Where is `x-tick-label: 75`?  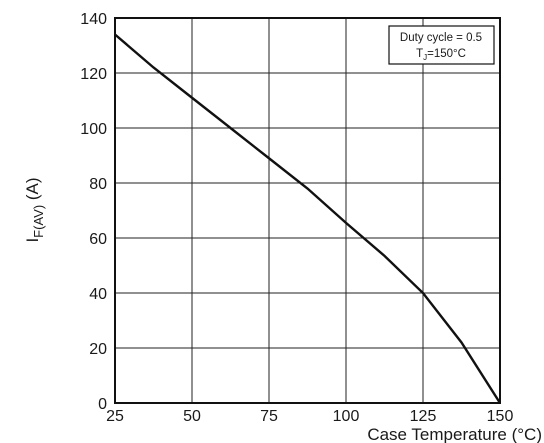
x-tick-label: 75 is located at coordinates (269, 416).